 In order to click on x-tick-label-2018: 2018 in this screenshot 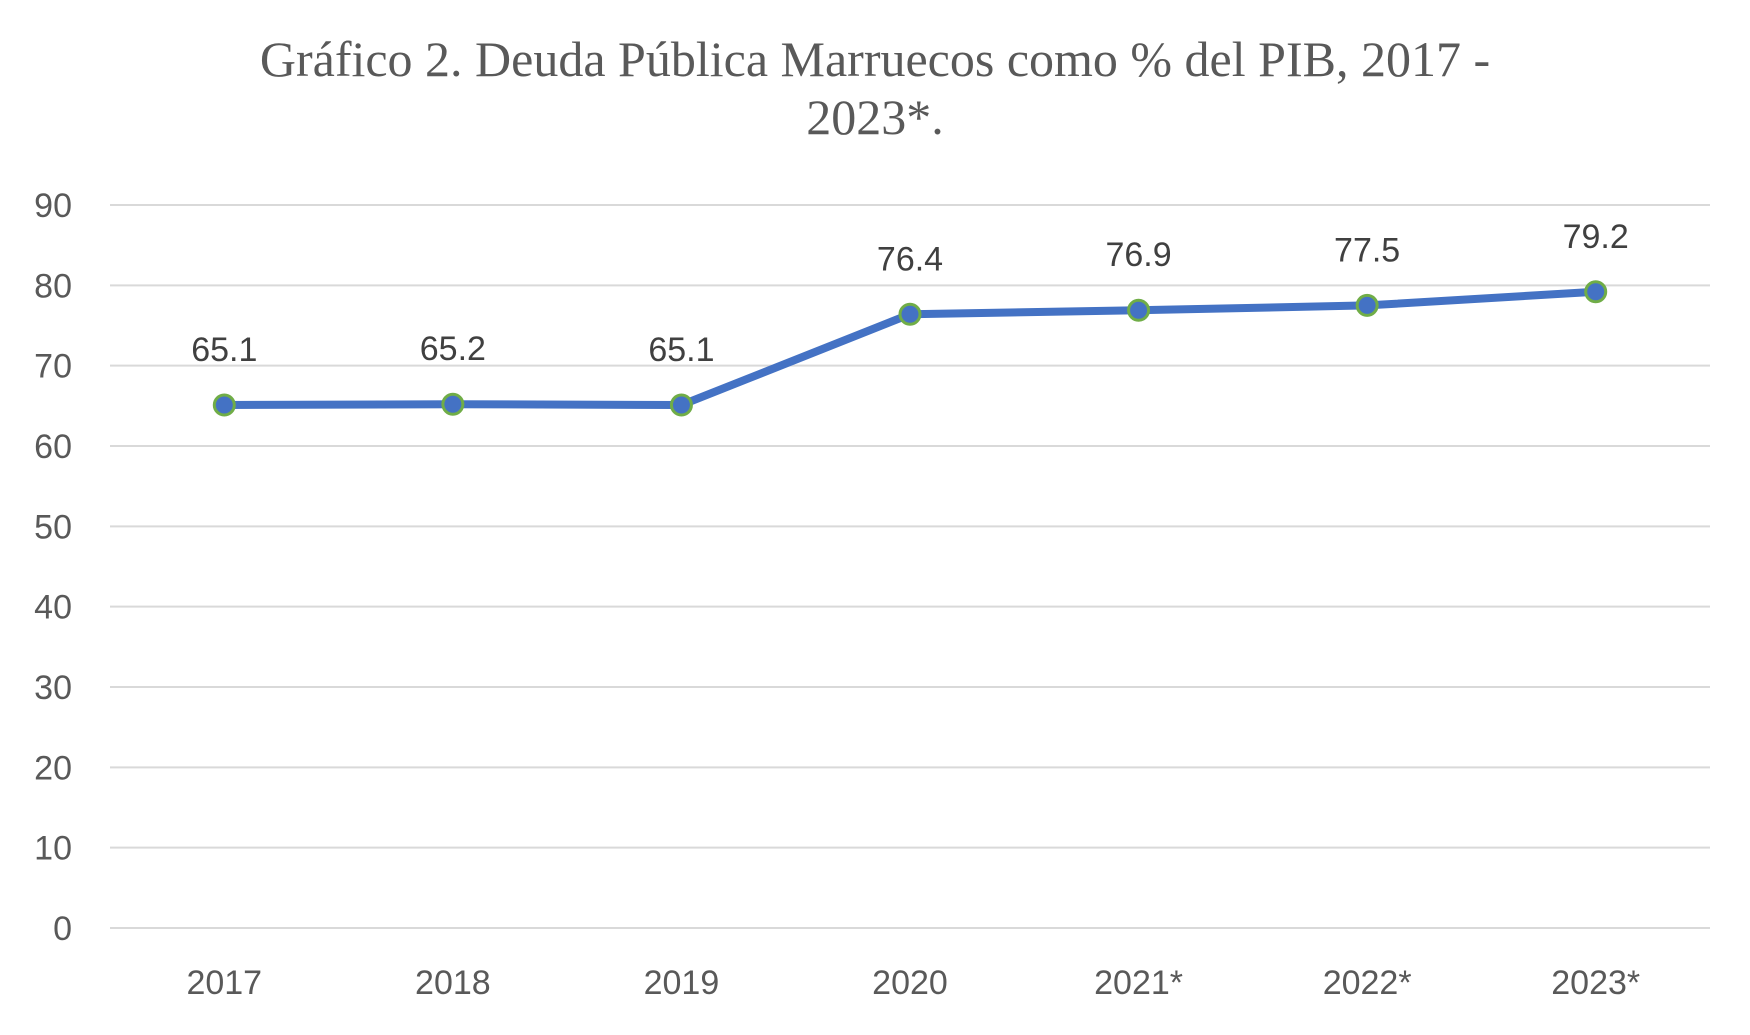, I will do `click(453, 983)`.